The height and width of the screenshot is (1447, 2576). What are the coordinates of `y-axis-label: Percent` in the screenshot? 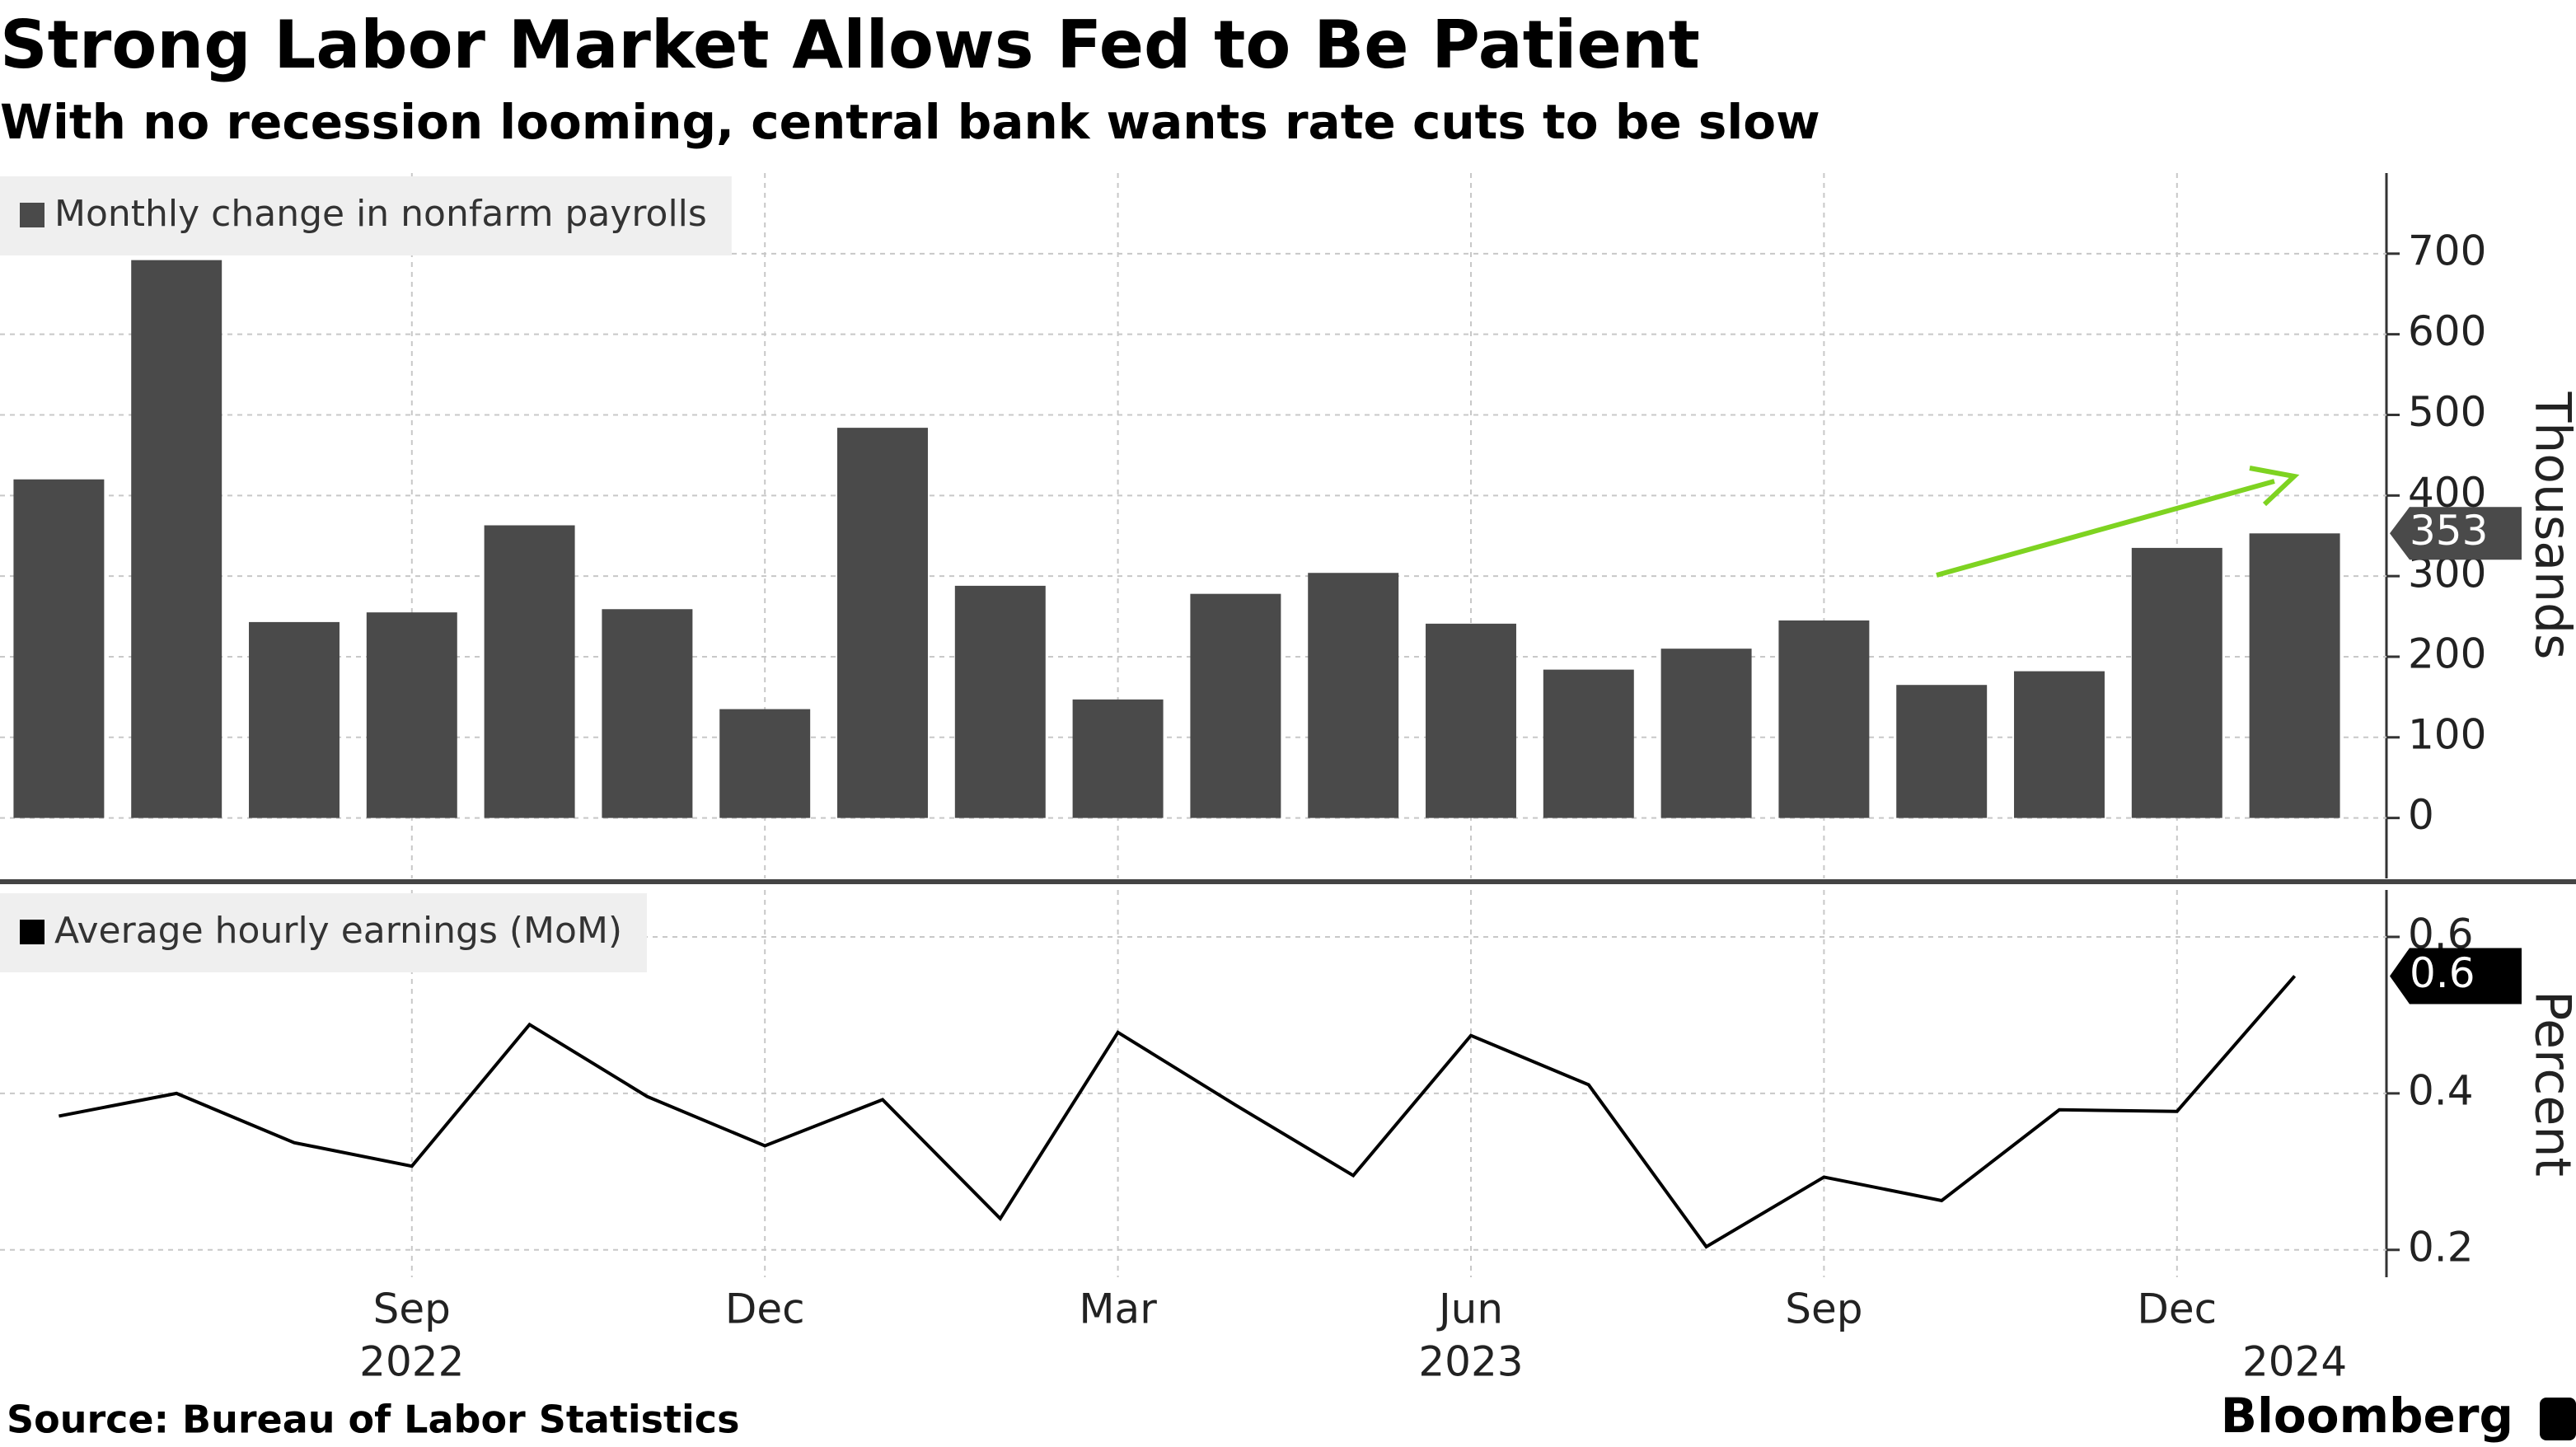 It's located at (2549, 1083).